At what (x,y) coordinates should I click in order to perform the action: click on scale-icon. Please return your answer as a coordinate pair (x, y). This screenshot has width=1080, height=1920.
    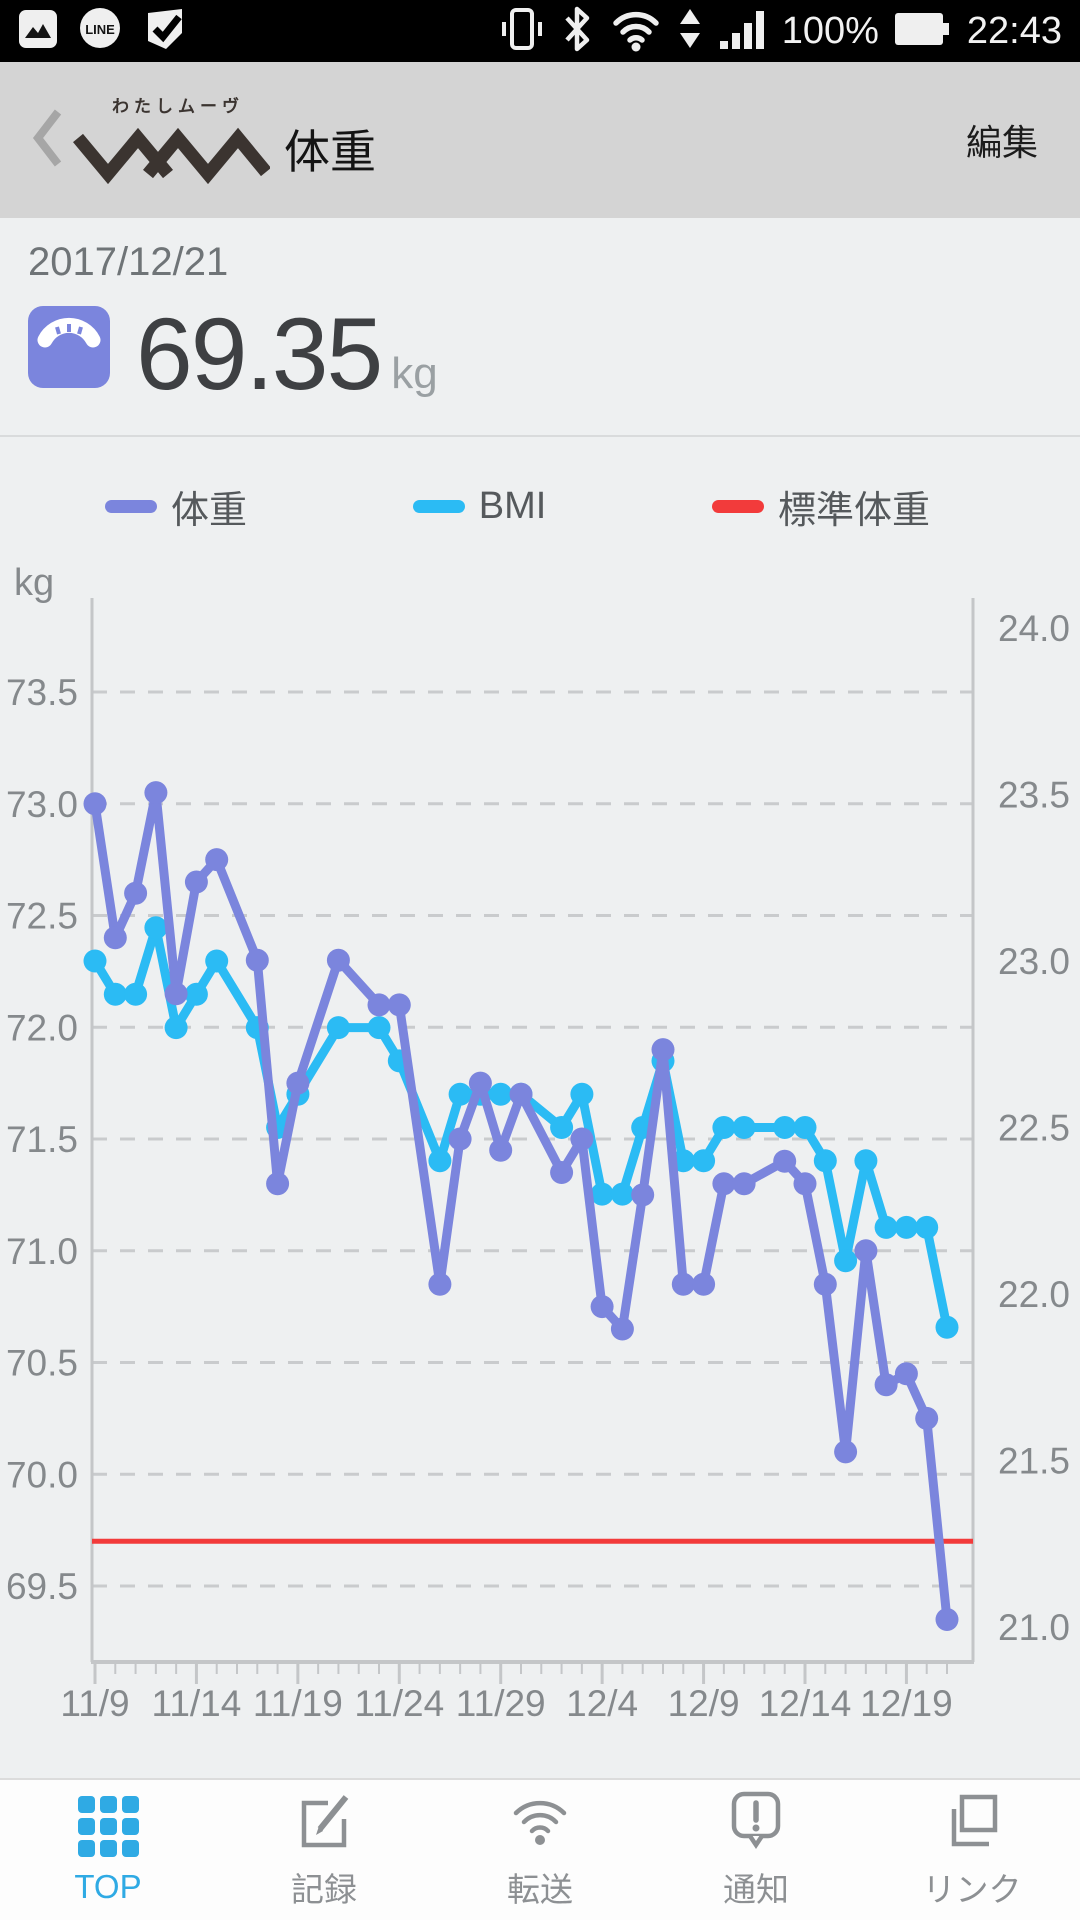
    Looking at the image, I should click on (69, 355).